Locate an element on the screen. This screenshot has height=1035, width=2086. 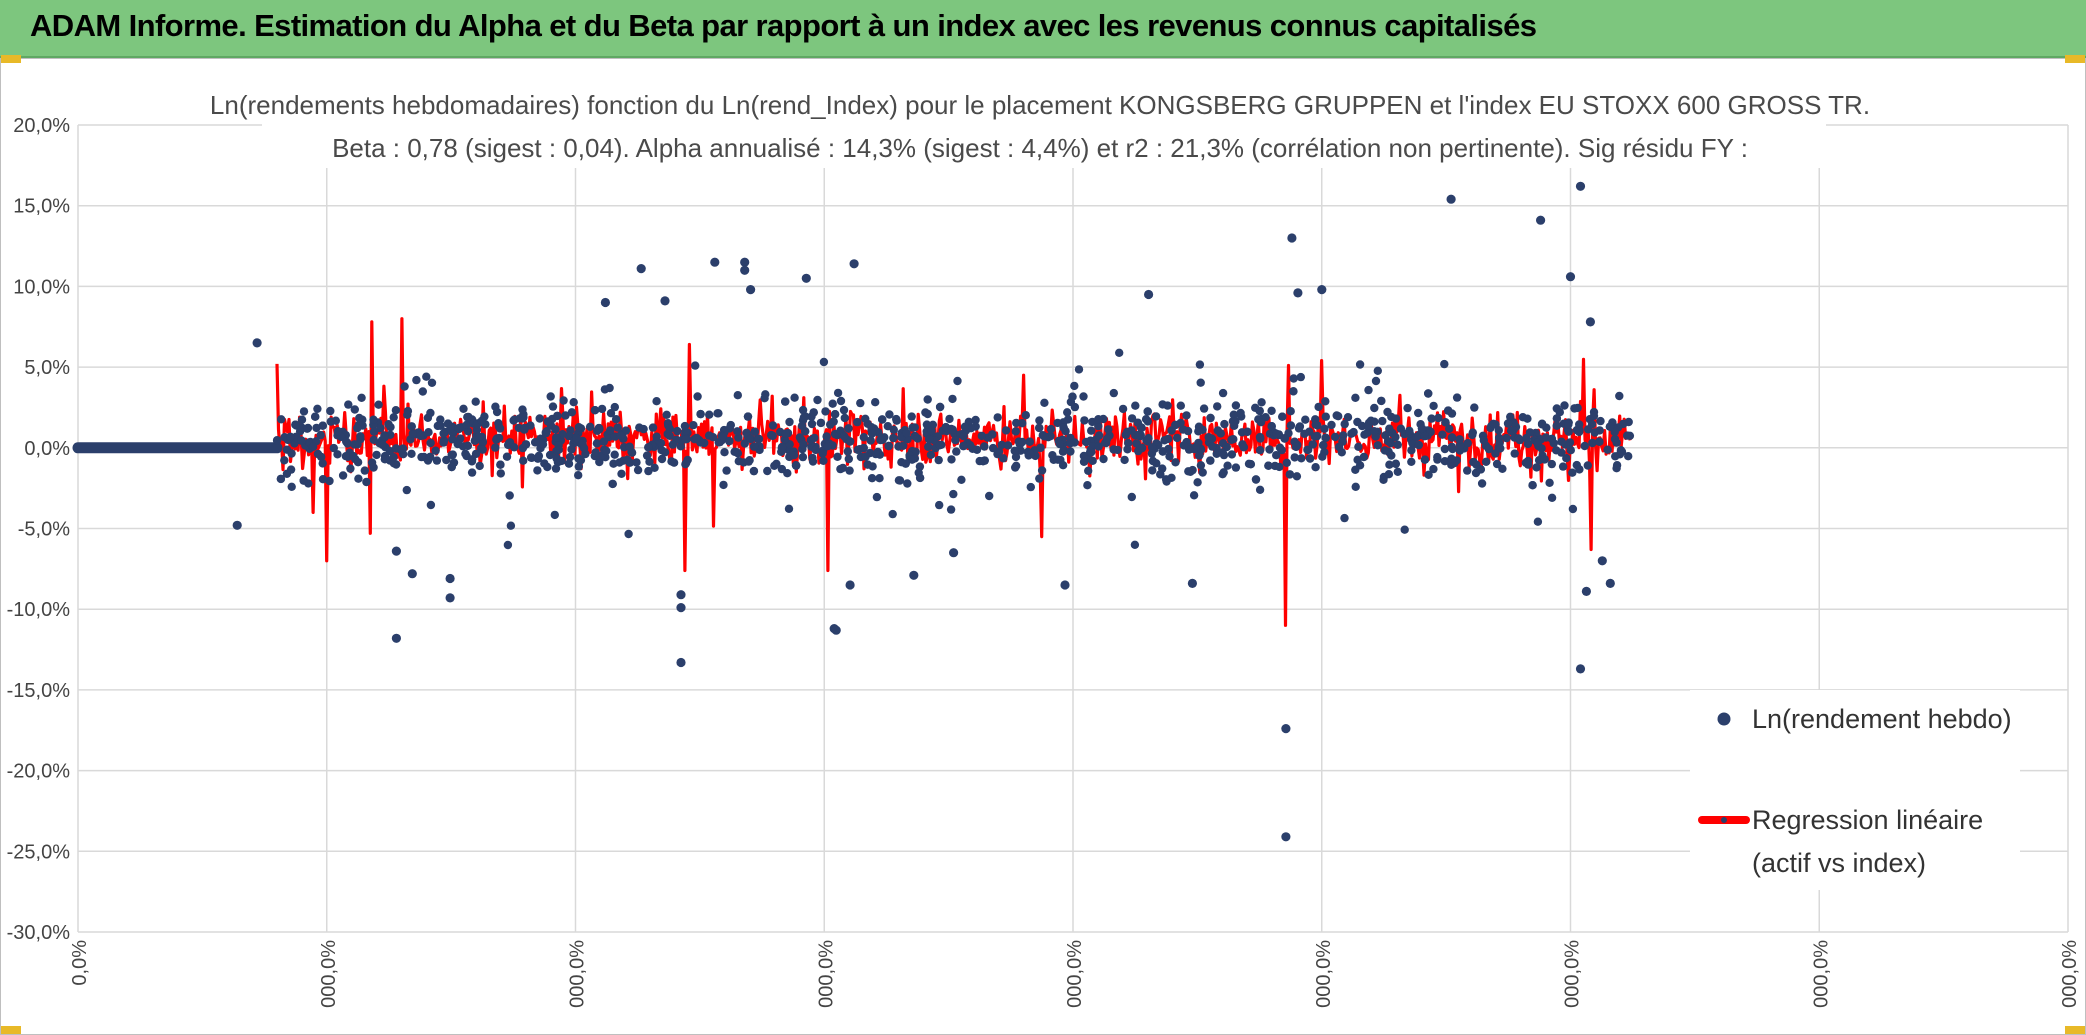
frame-handle-bottom-right is located at coordinates (2075, 1030).